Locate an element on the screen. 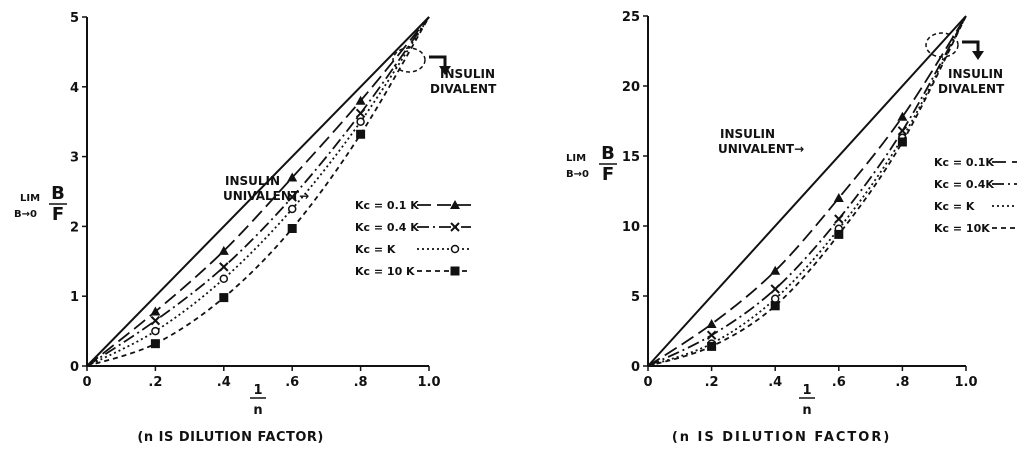  annotation-divalent-line2: DIVALENT is located at coordinates (971, 89).